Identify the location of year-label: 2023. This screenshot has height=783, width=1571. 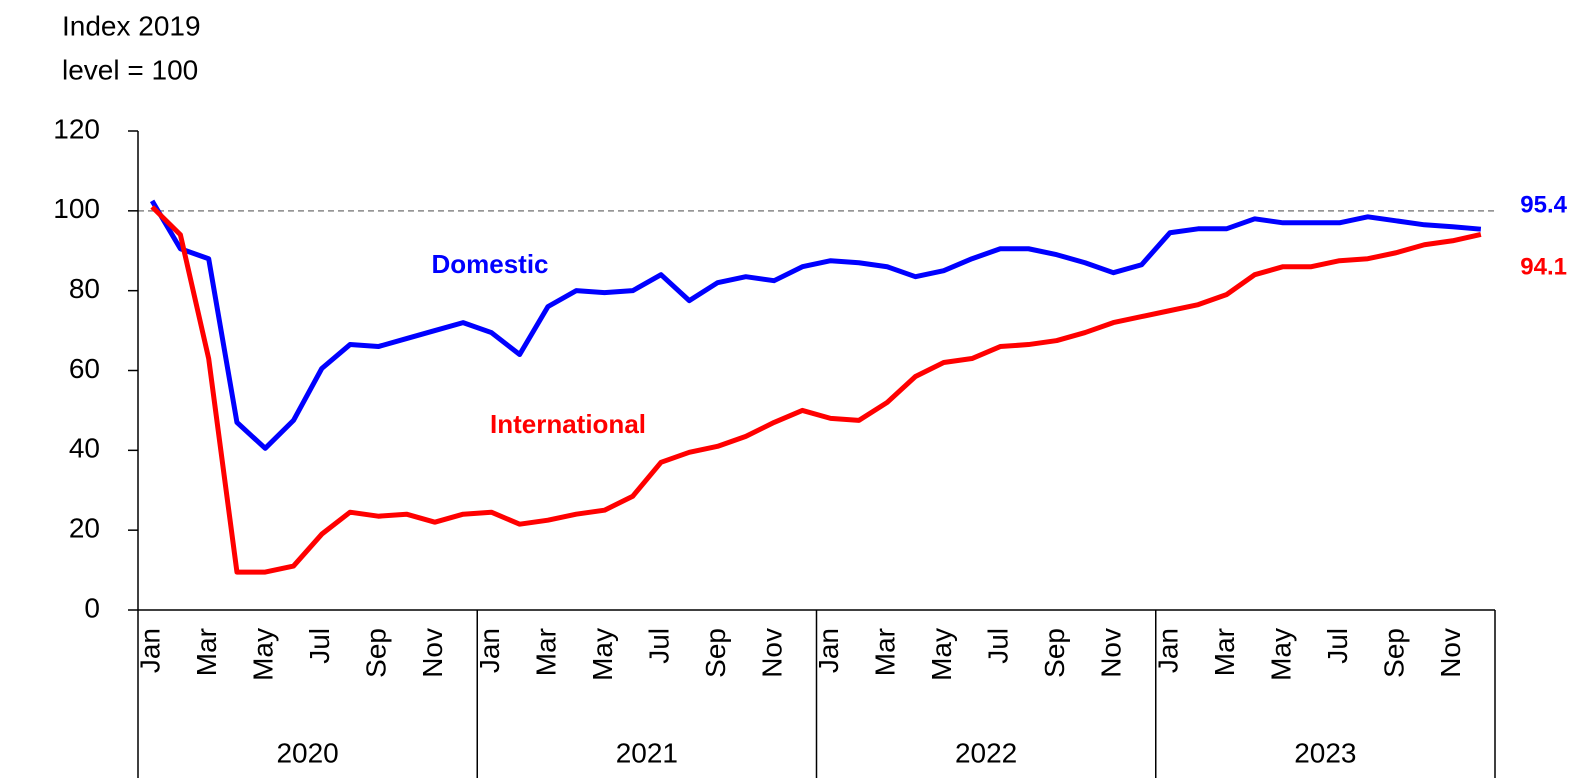
(1325, 752).